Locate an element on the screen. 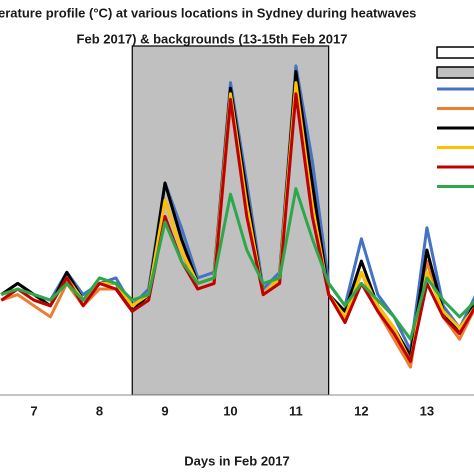 This screenshot has width=474, height=474. x-axis-label: Days in Feb 2017 is located at coordinates (237, 460).